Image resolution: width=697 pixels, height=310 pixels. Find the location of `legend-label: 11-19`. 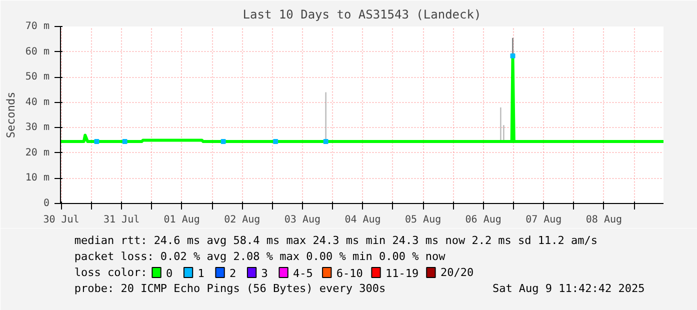

legend-label: 11-19 is located at coordinates (402, 273).